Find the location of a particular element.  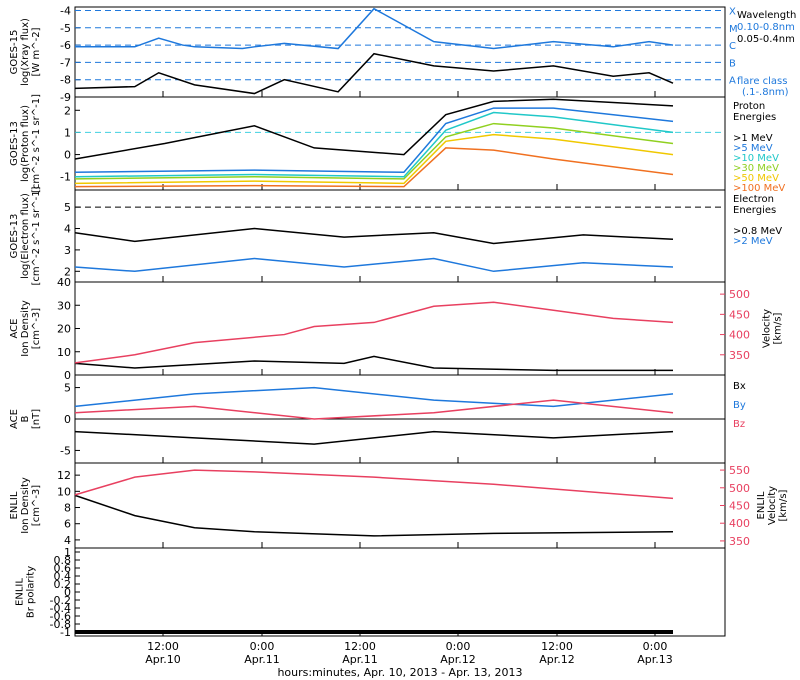

legend-entry: By is located at coordinates (739, 405).